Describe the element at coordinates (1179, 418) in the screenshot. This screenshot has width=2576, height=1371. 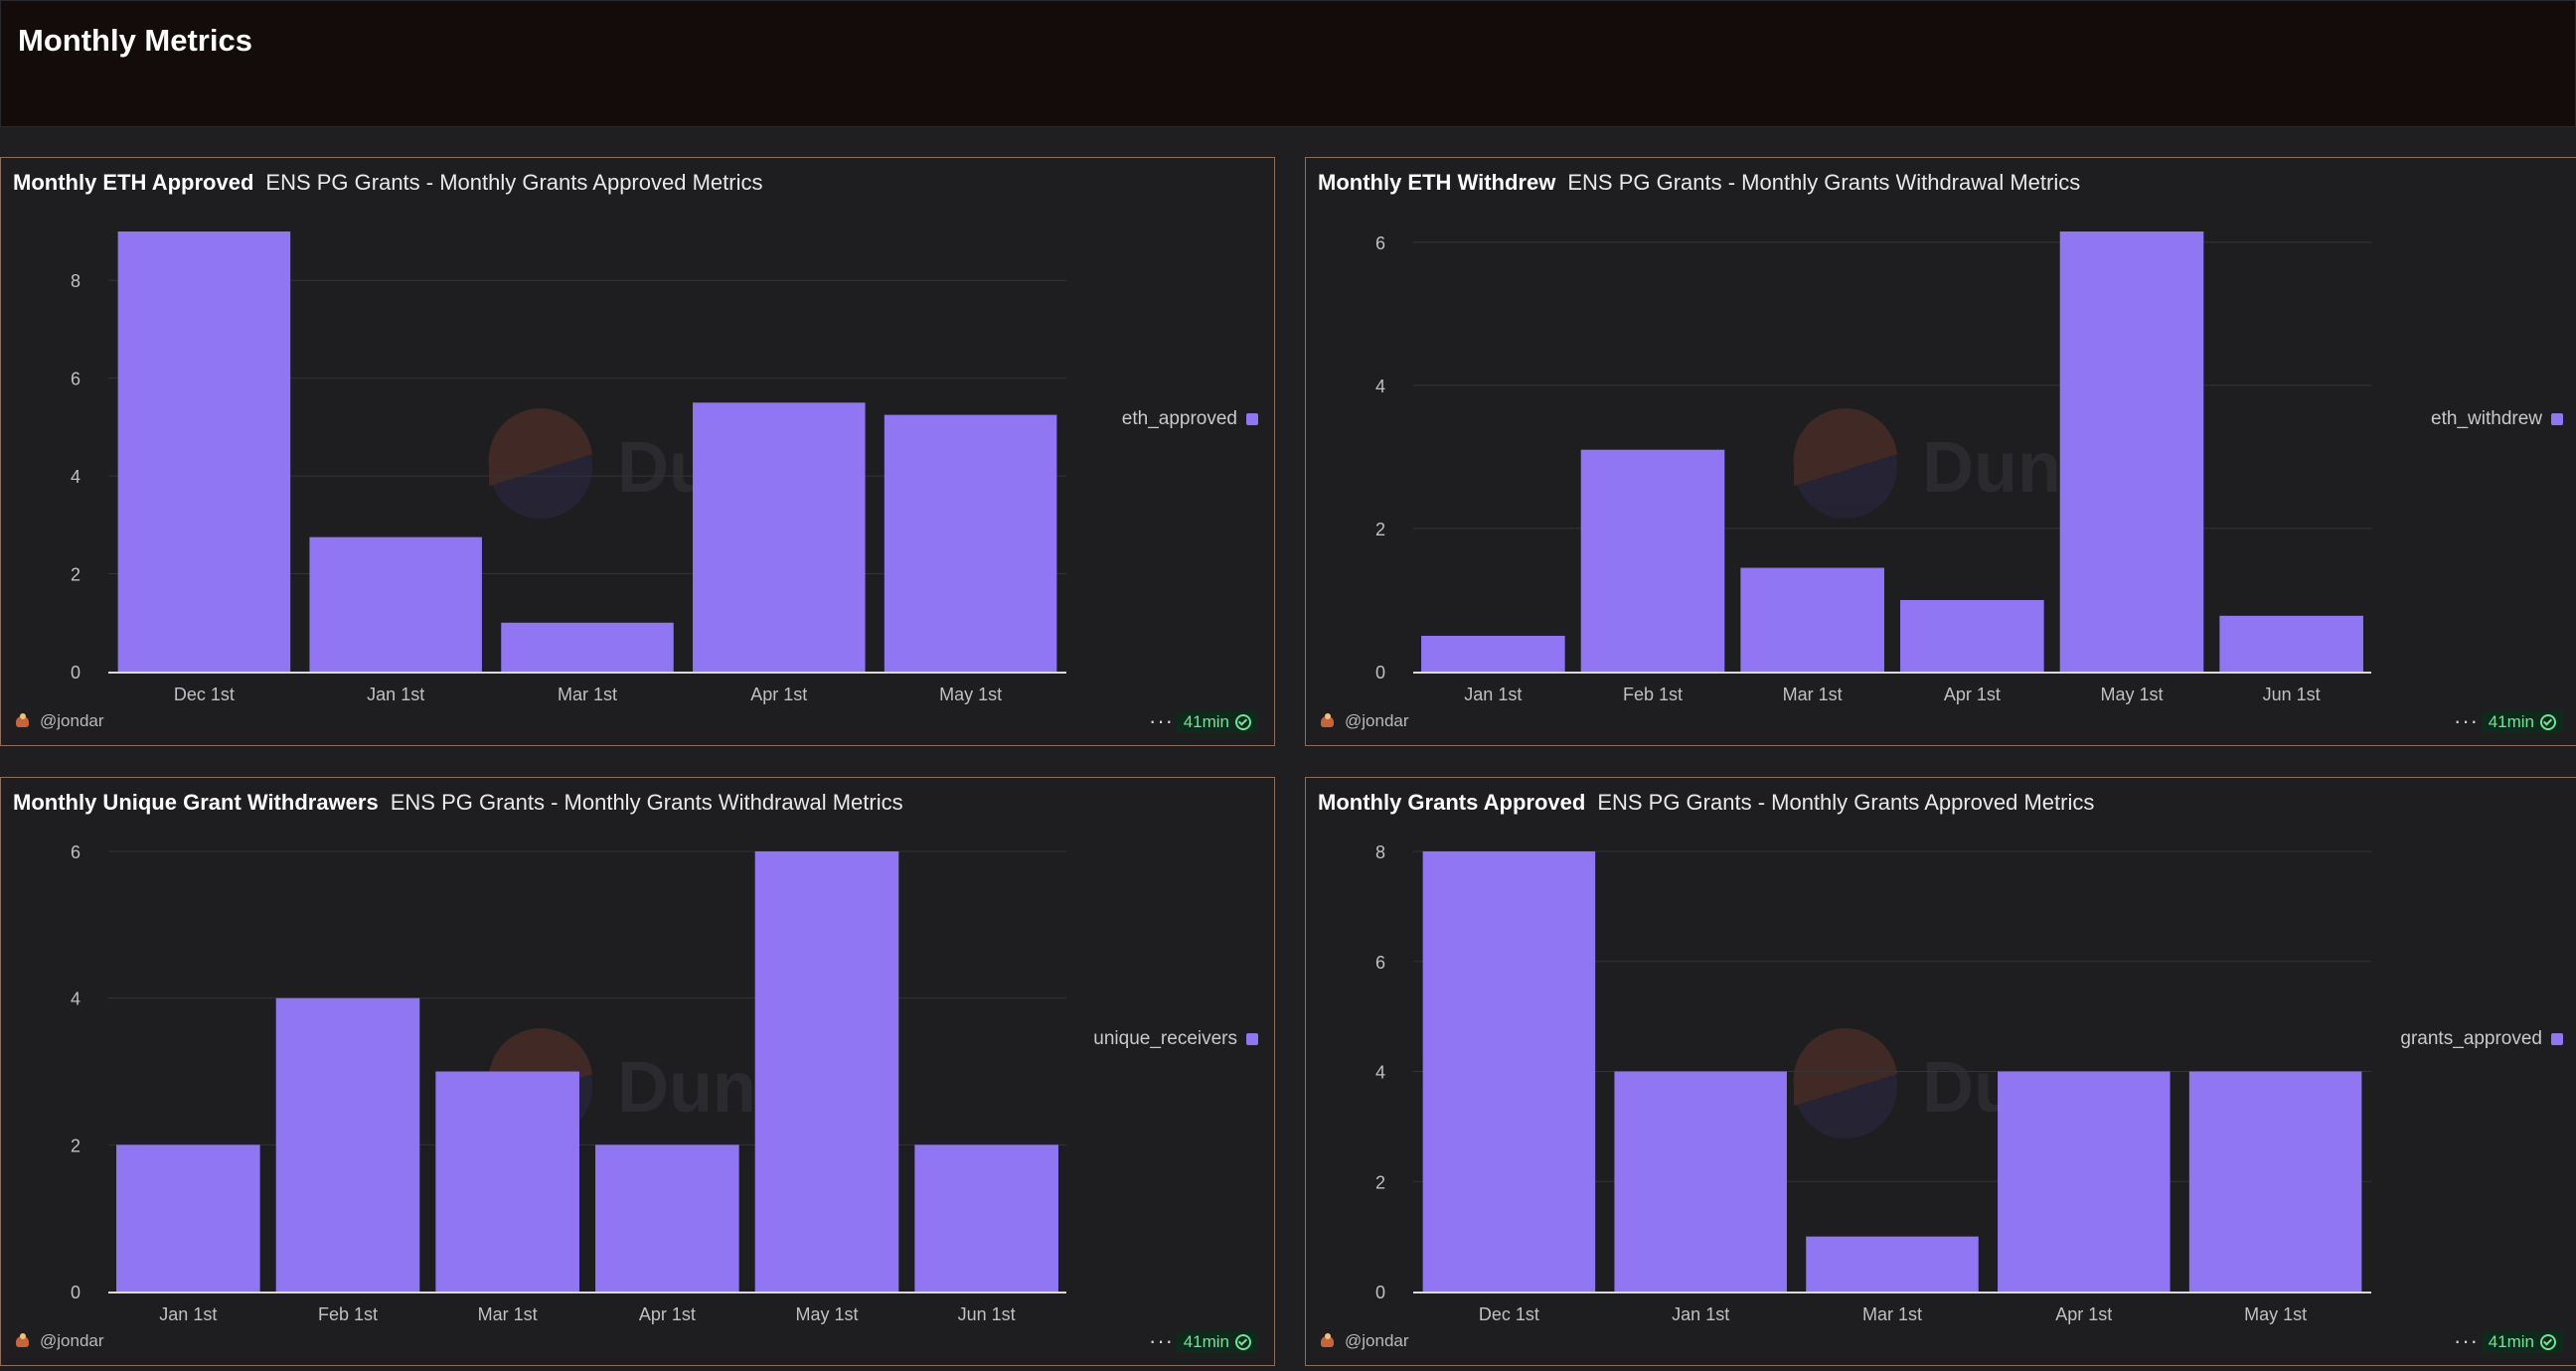
I see `legend-label: eth_approved` at that location.